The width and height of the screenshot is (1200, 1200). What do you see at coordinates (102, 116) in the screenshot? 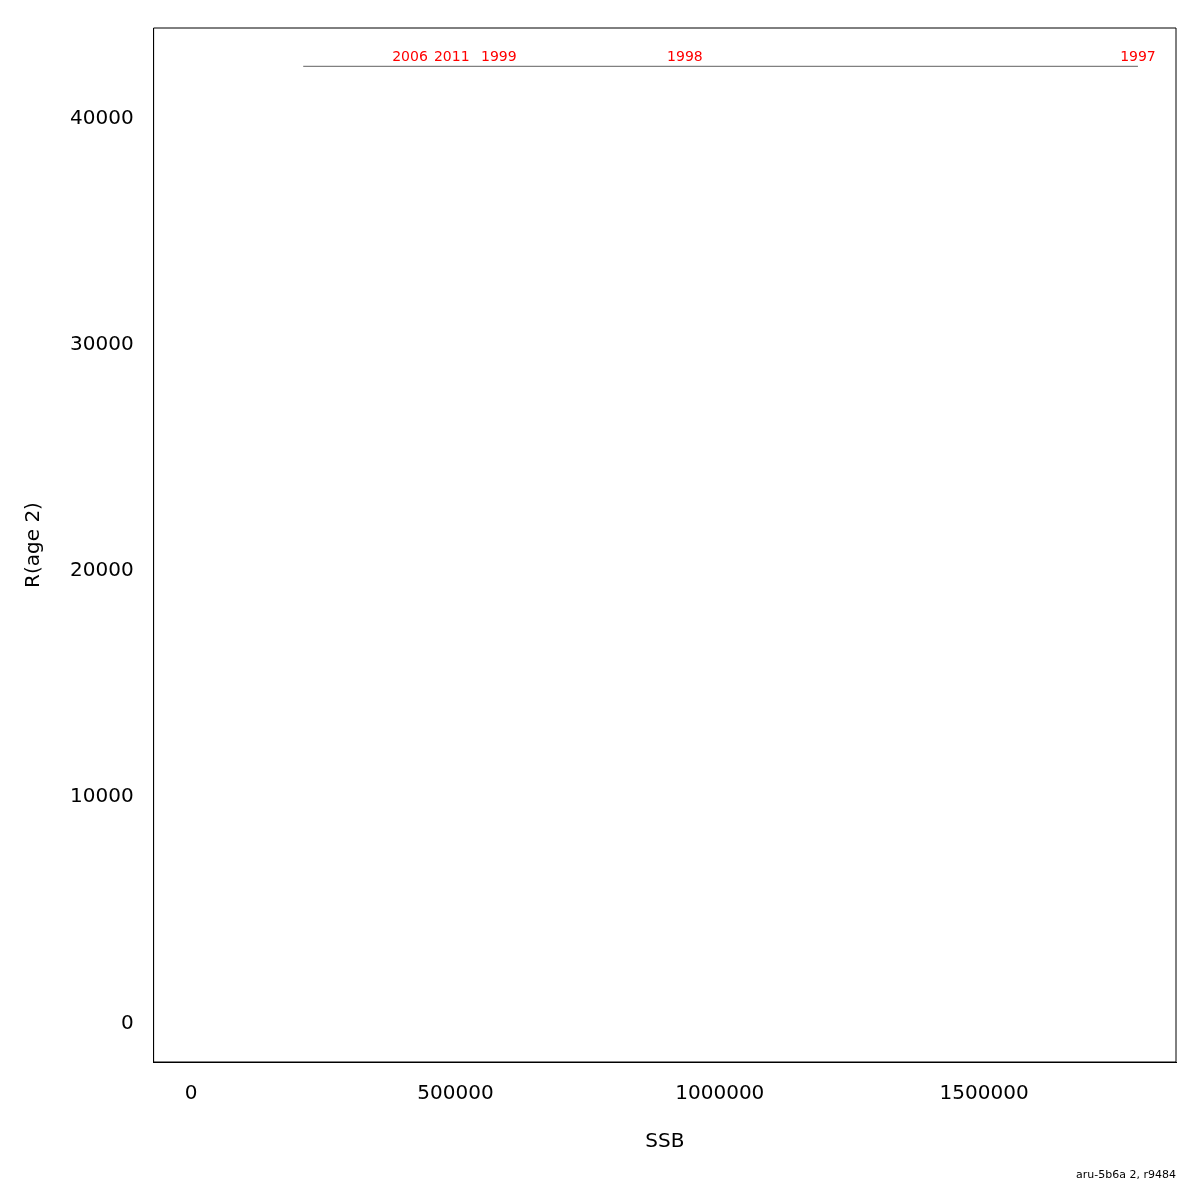
I see `y-tick-label: 40000` at bounding box center [102, 116].